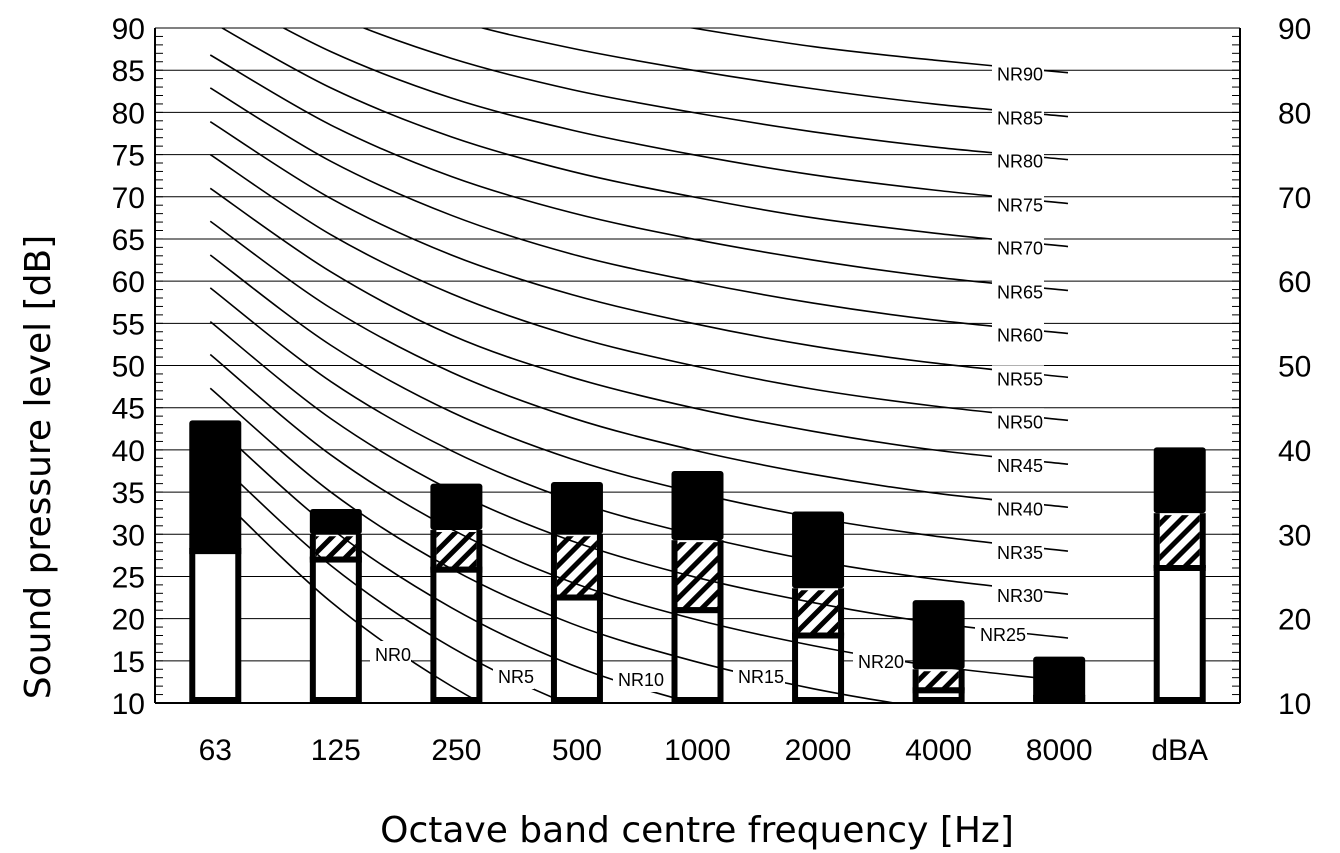  I want to click on x-tick-label-4000: 4000, so click(938, 750).